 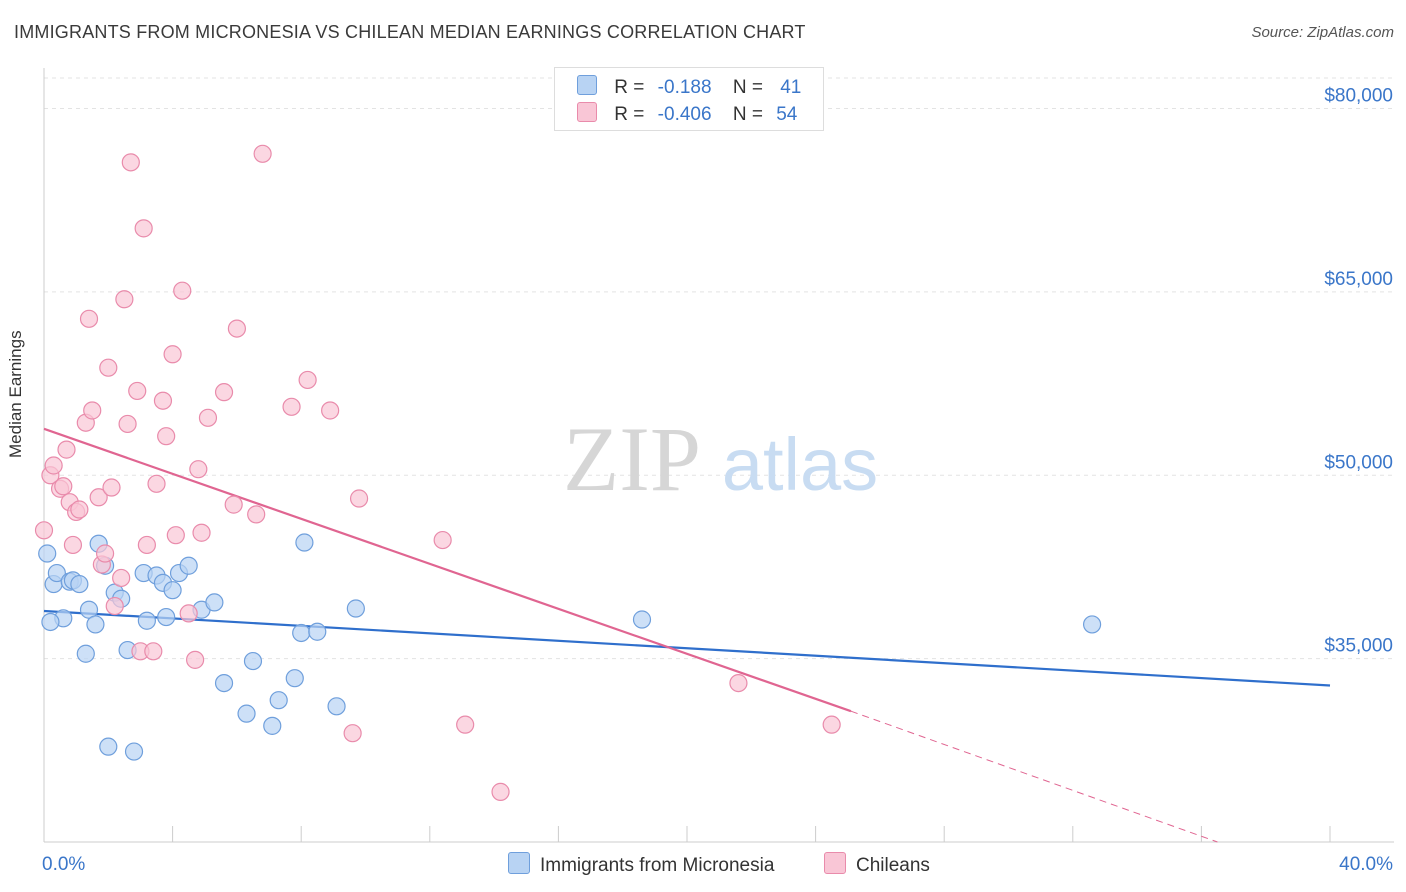 I want to click on y-tick-label: $50,000, so click(x=1358, y=462).